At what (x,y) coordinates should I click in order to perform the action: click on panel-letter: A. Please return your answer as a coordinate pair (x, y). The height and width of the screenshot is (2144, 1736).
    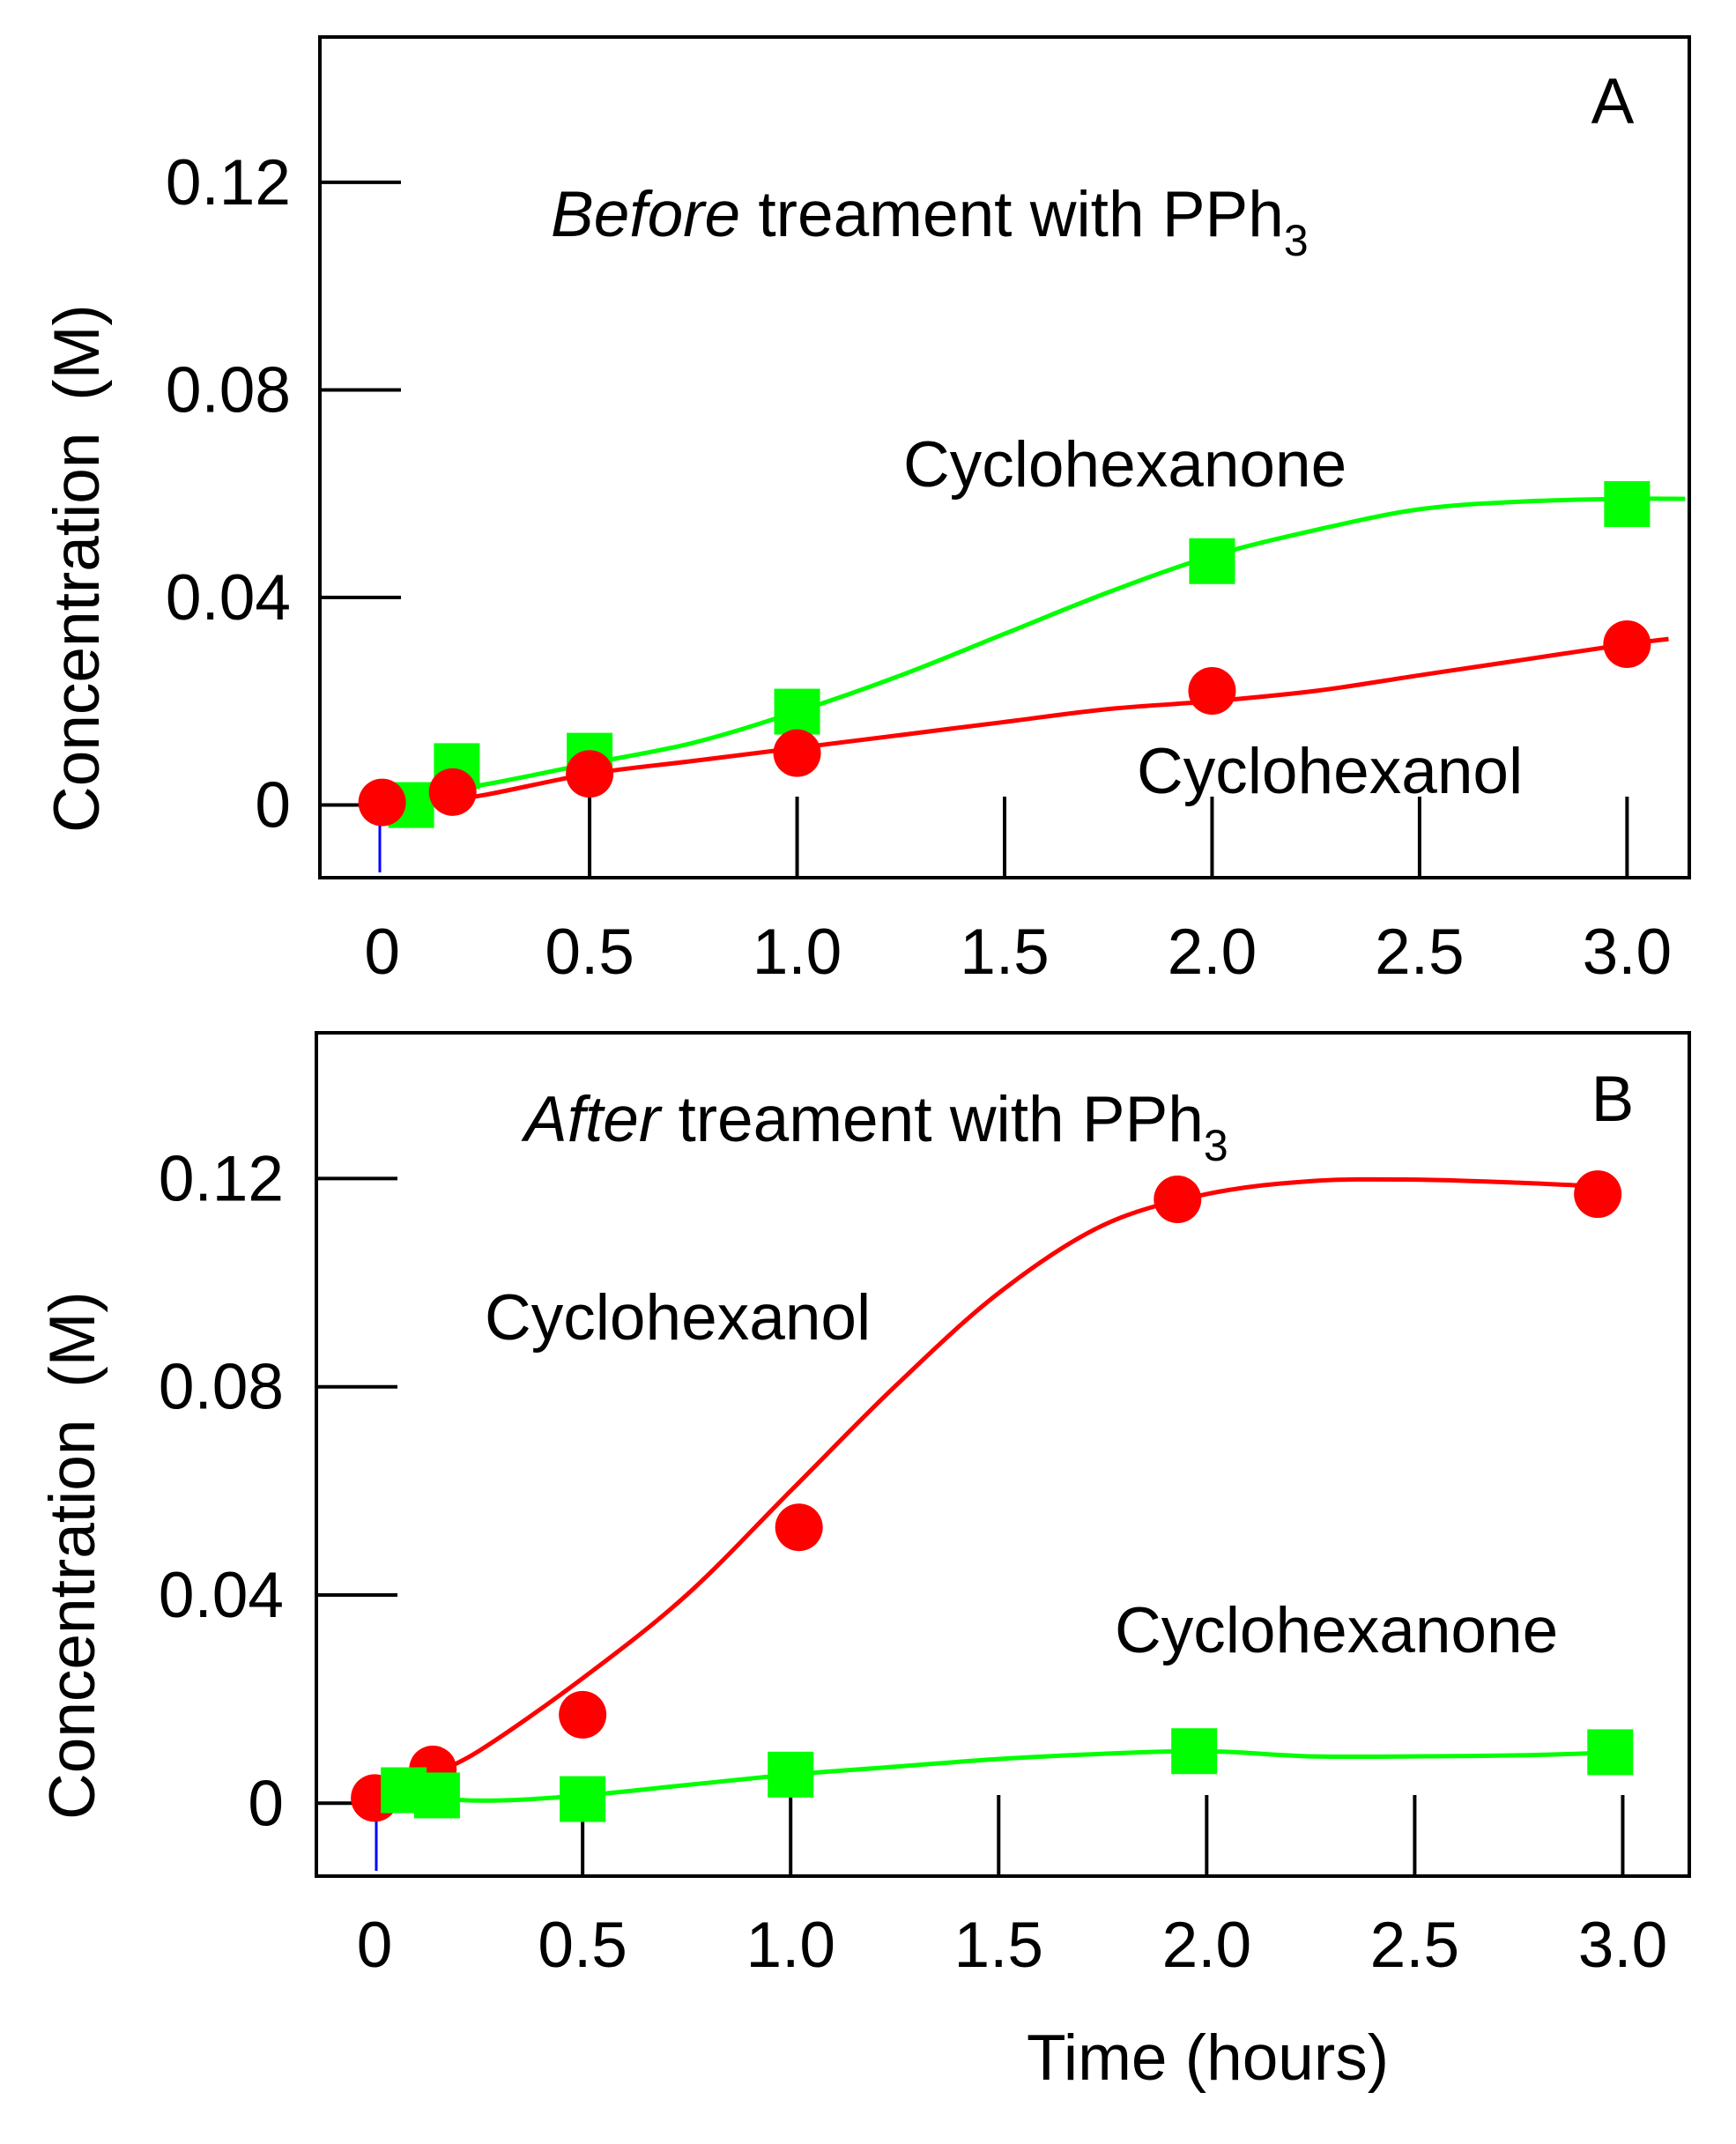
    Looking at the image, I should click on (1613, 101).